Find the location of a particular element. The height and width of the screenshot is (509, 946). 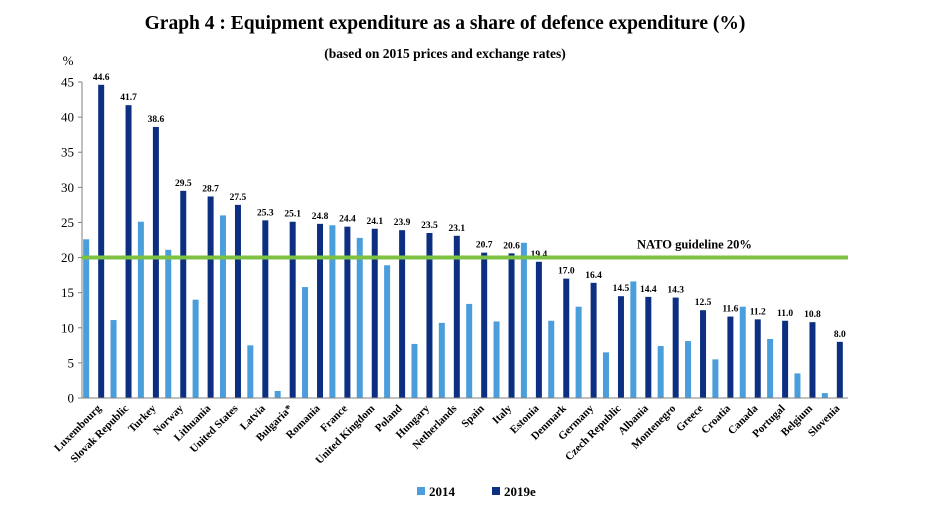

y-tick-label: 15 is located at coordinates (67, 292).